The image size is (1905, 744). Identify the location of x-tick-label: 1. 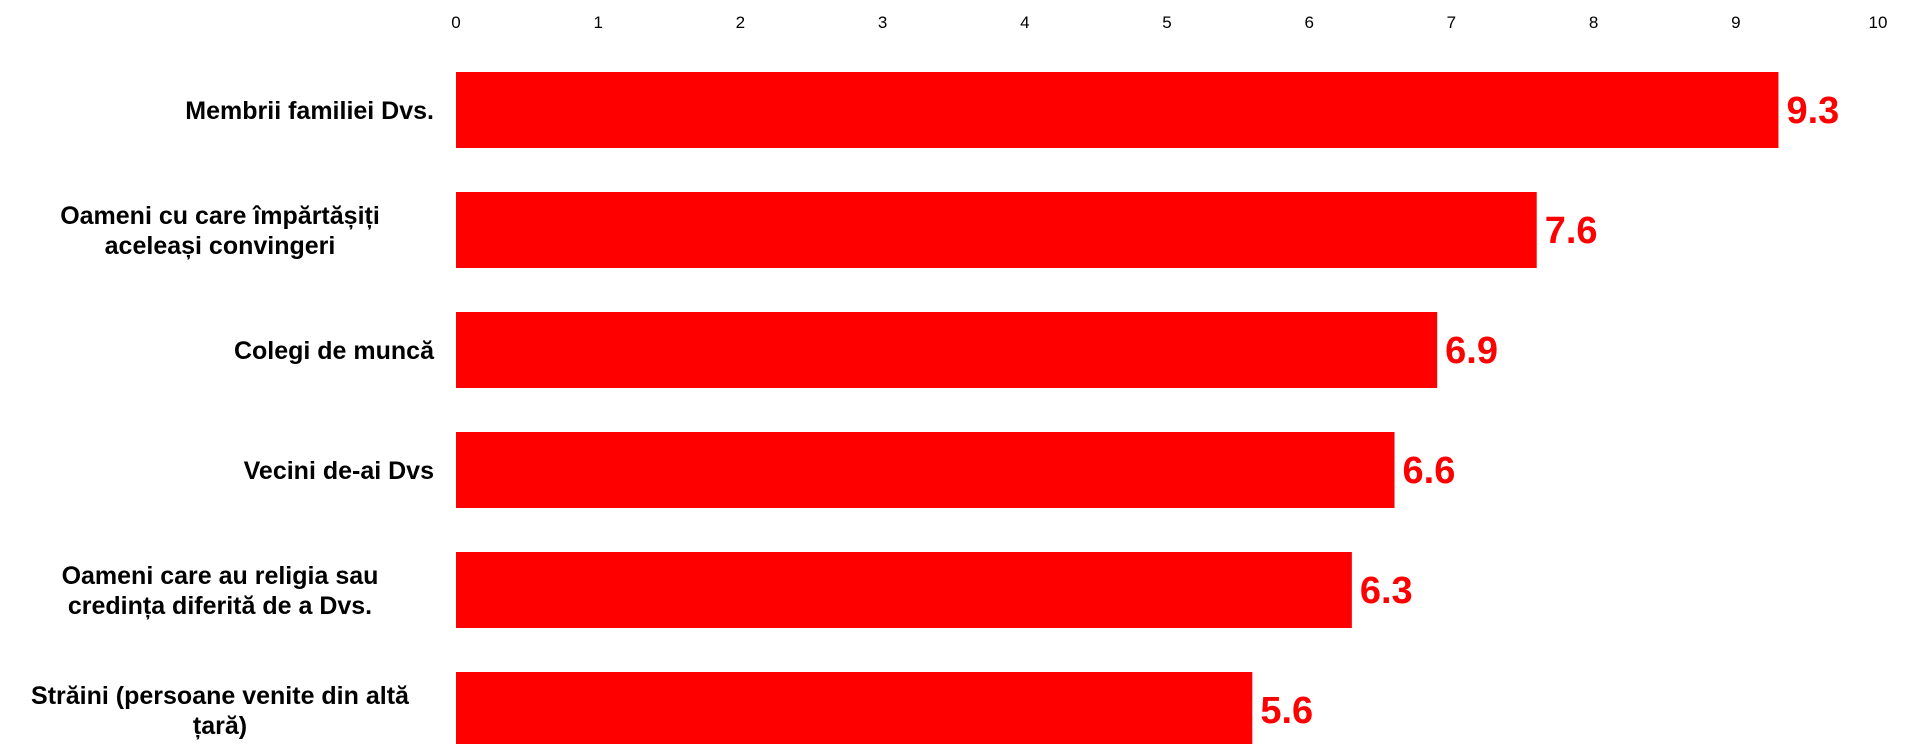
(597, 22).